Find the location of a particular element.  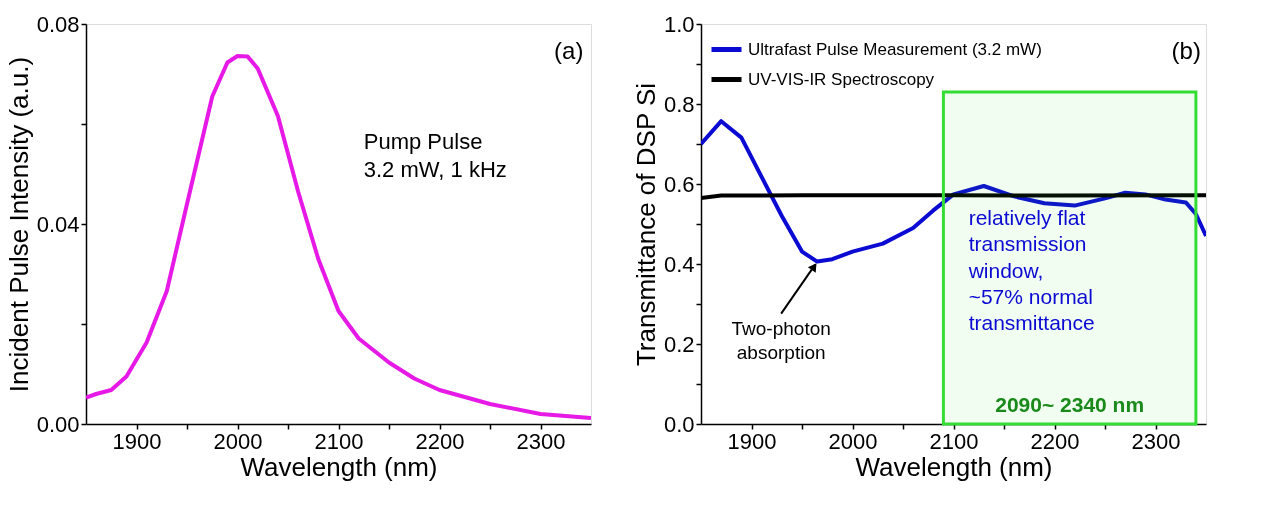

y-tick-label: 1.0 is located at coordinates (679, 24).